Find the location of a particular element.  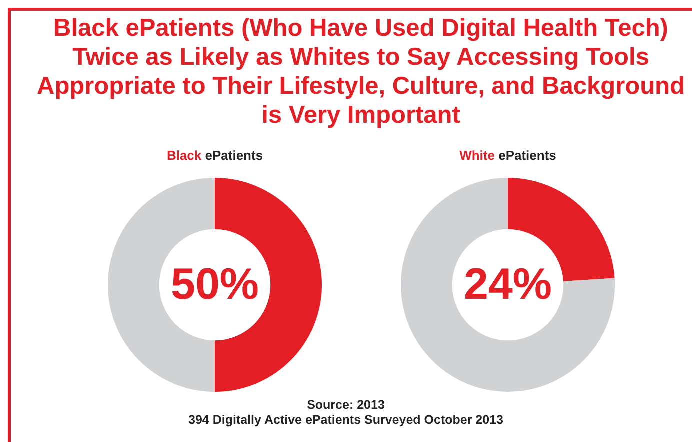

chart-title: White ePatients is located at coordinates (508, 155).